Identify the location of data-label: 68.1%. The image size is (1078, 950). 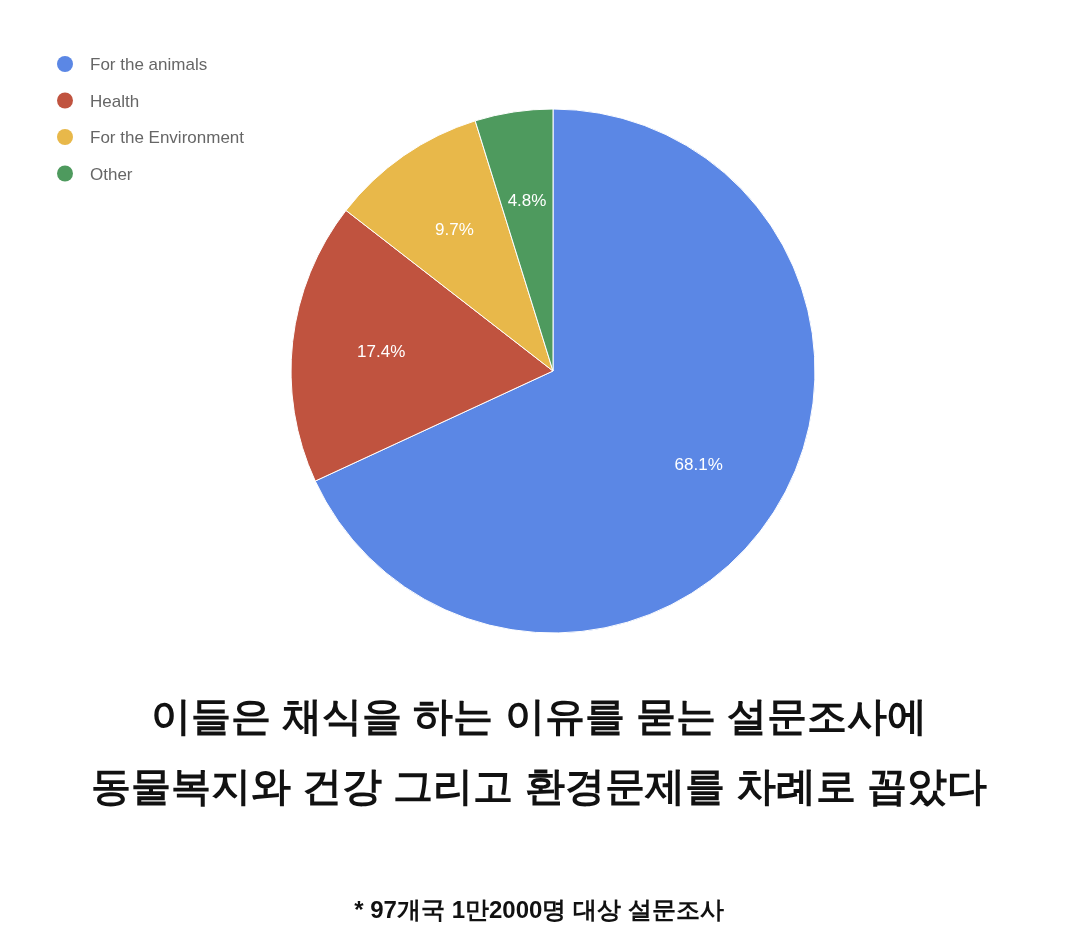
(698, 465).